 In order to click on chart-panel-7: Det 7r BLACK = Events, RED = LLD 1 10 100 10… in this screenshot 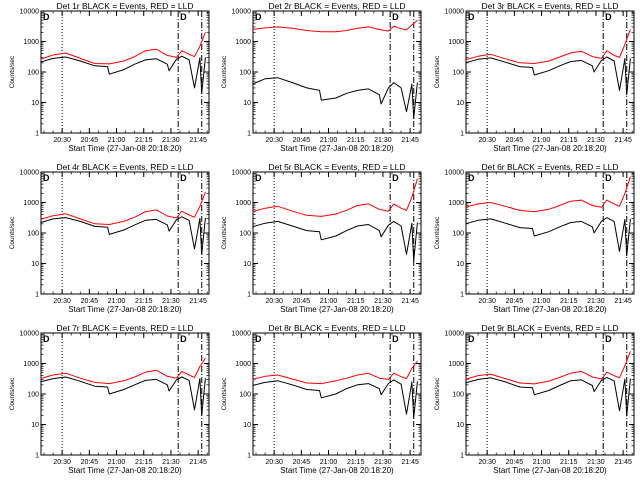, I will do `click(109, 399)`.